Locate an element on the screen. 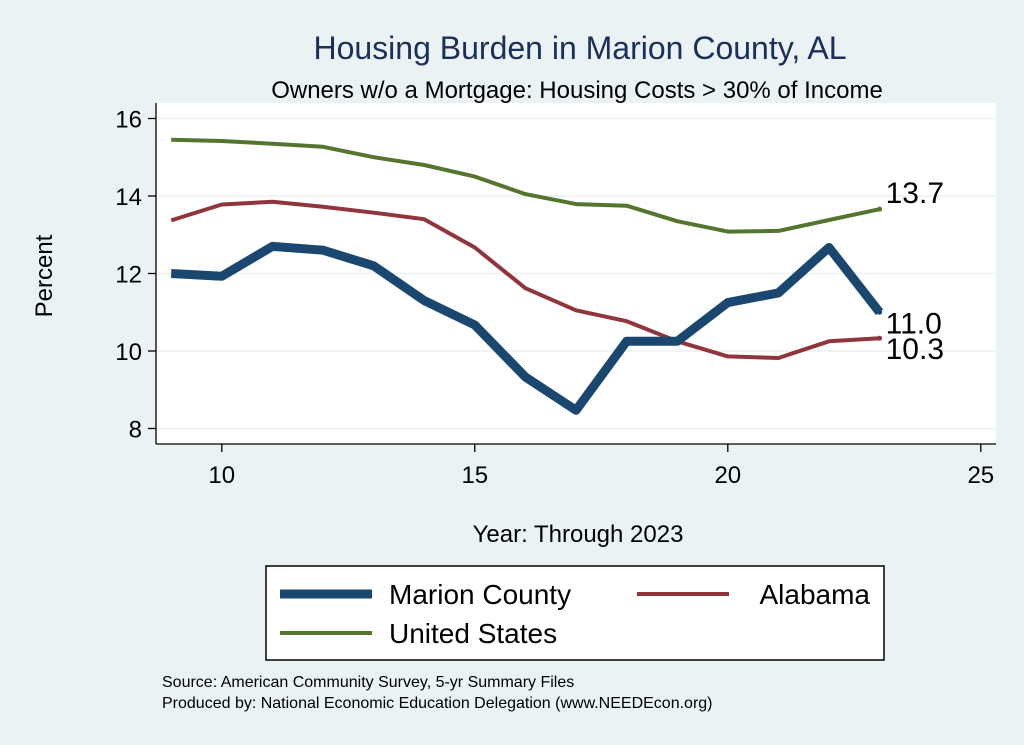 This screenshot has height=745, width=1024. legend-label-marion-county: Marion County is located at coordinates (480, 594).